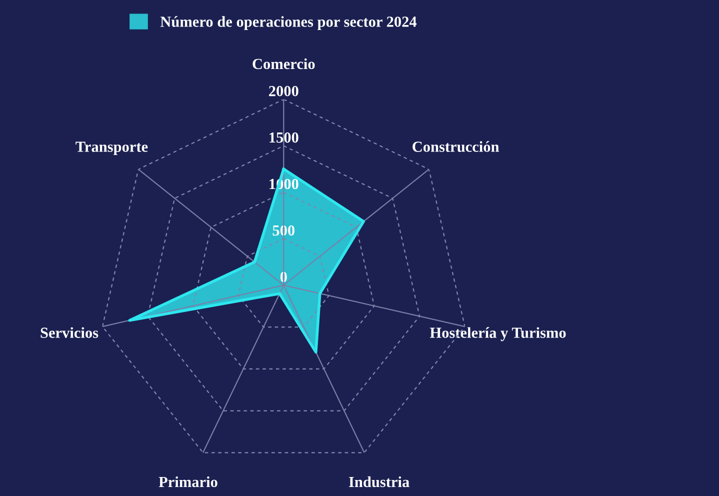 This screenshot has height=496, width=719. What do you see at coordinates (456, 146) in the screenshot?
I see `spoke-label: Construcción` at bounding box center [456, 146].